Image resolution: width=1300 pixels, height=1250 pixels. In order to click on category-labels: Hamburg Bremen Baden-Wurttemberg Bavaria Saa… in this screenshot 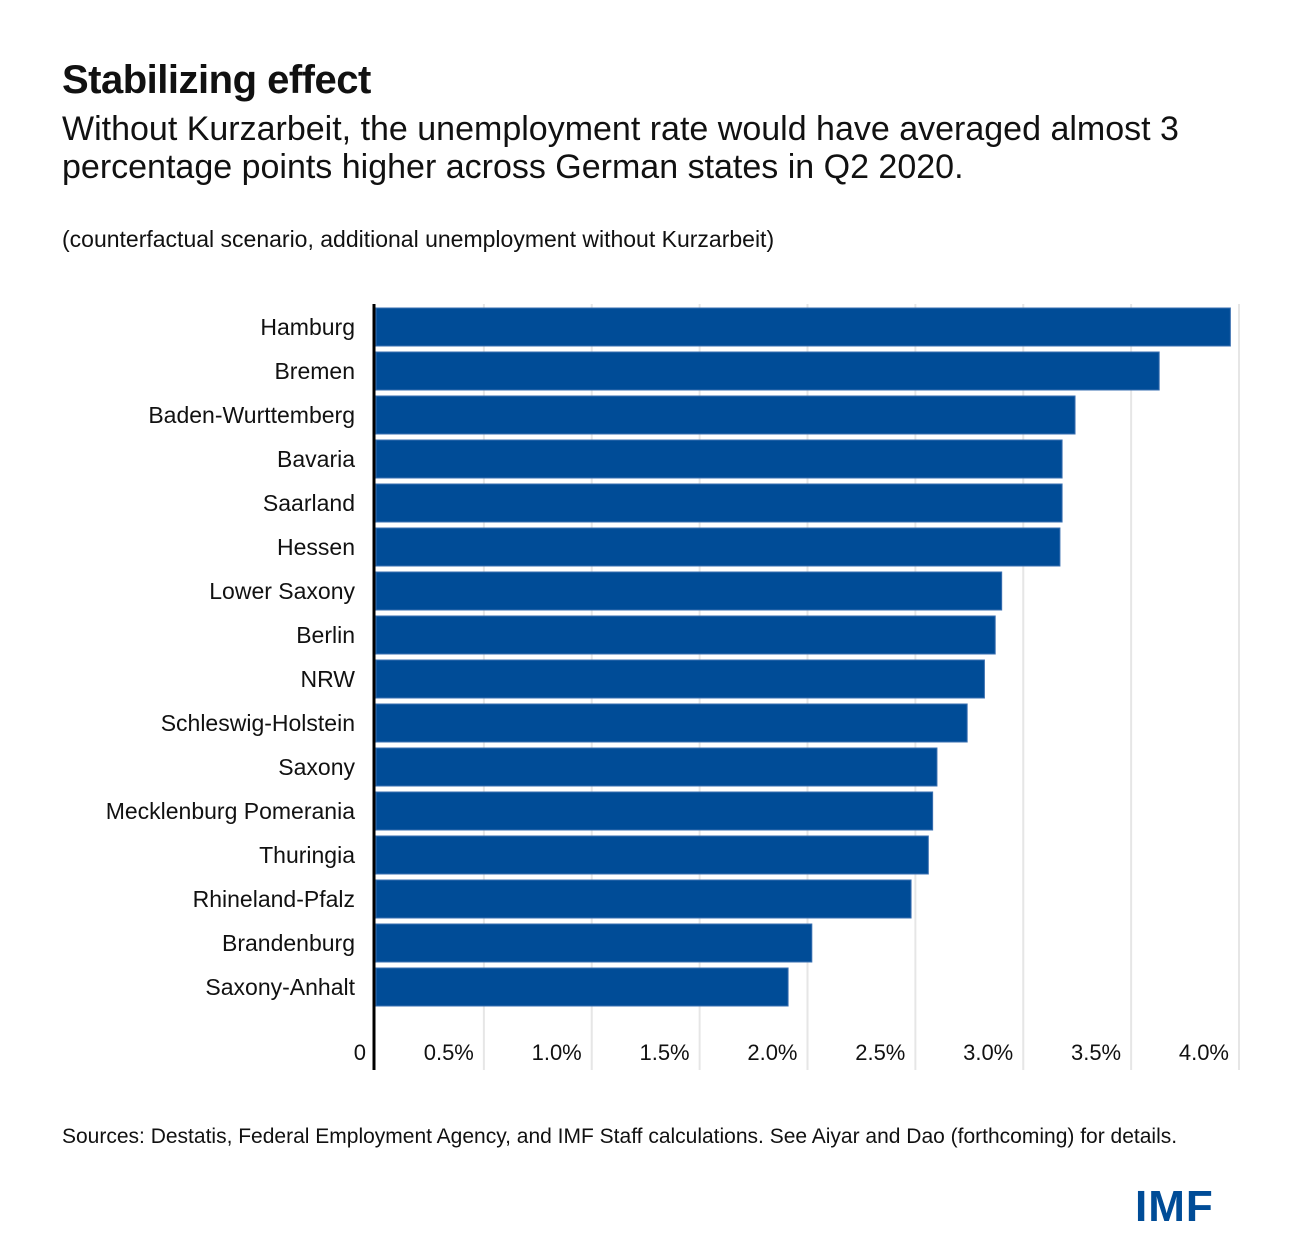, I will do `click(231, 657)`.